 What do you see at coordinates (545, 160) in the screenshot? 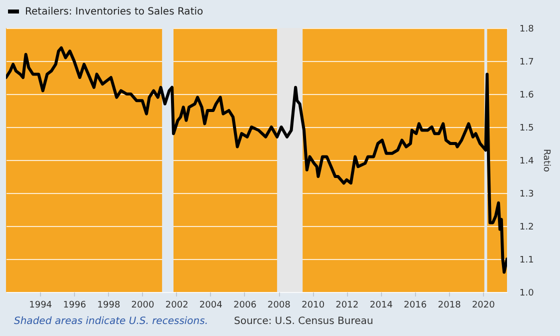
I see `y-axis-title: Ratio` at bounding box center [545, 160].